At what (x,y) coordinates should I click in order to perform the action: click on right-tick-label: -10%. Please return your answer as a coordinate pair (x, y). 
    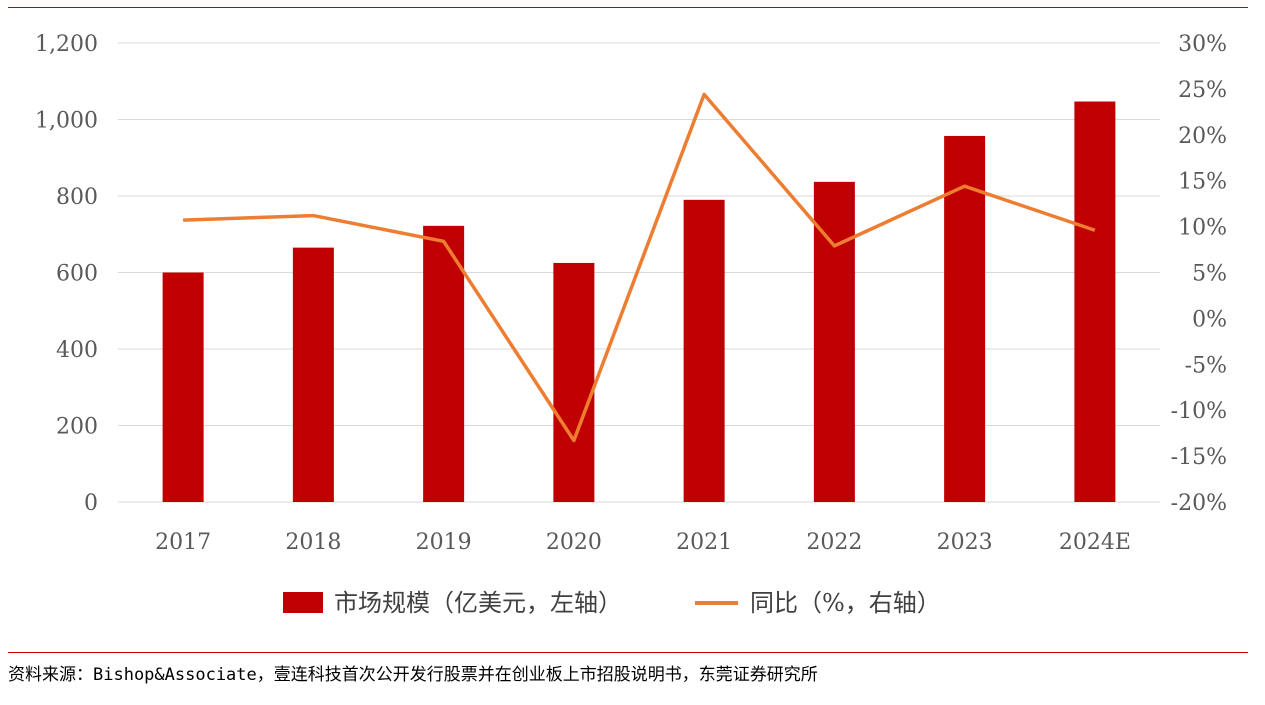
    Looking at the image, I should click on (1199, 411).